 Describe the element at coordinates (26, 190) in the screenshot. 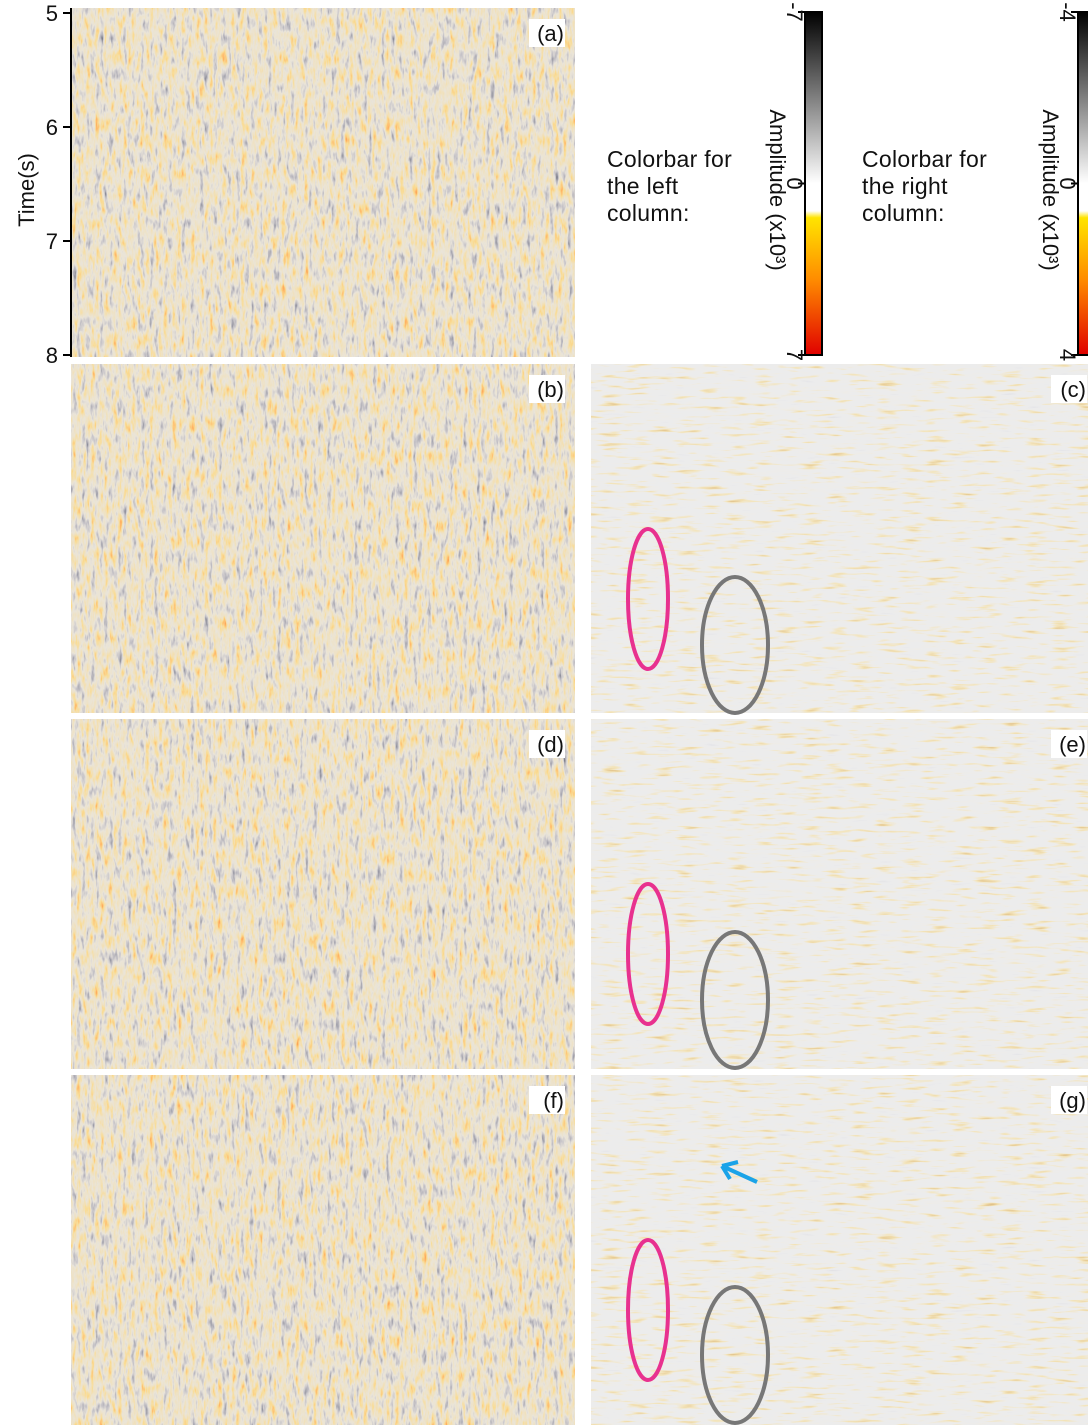

I see `axis-label: Time(s)` at that location.